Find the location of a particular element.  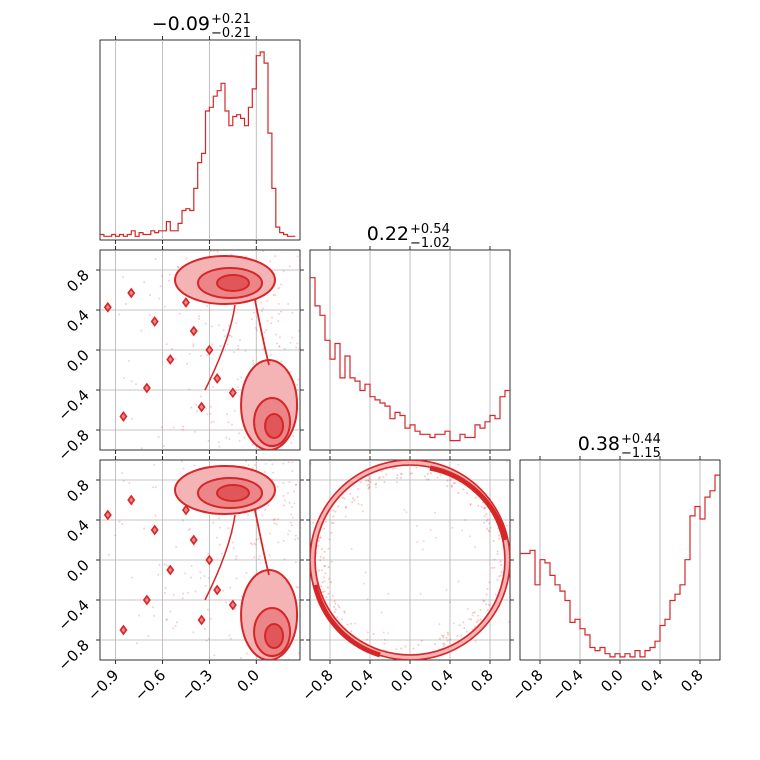

title-param-1: −0.09 +0.21 −0.21 is located at coordinates (201, 26).